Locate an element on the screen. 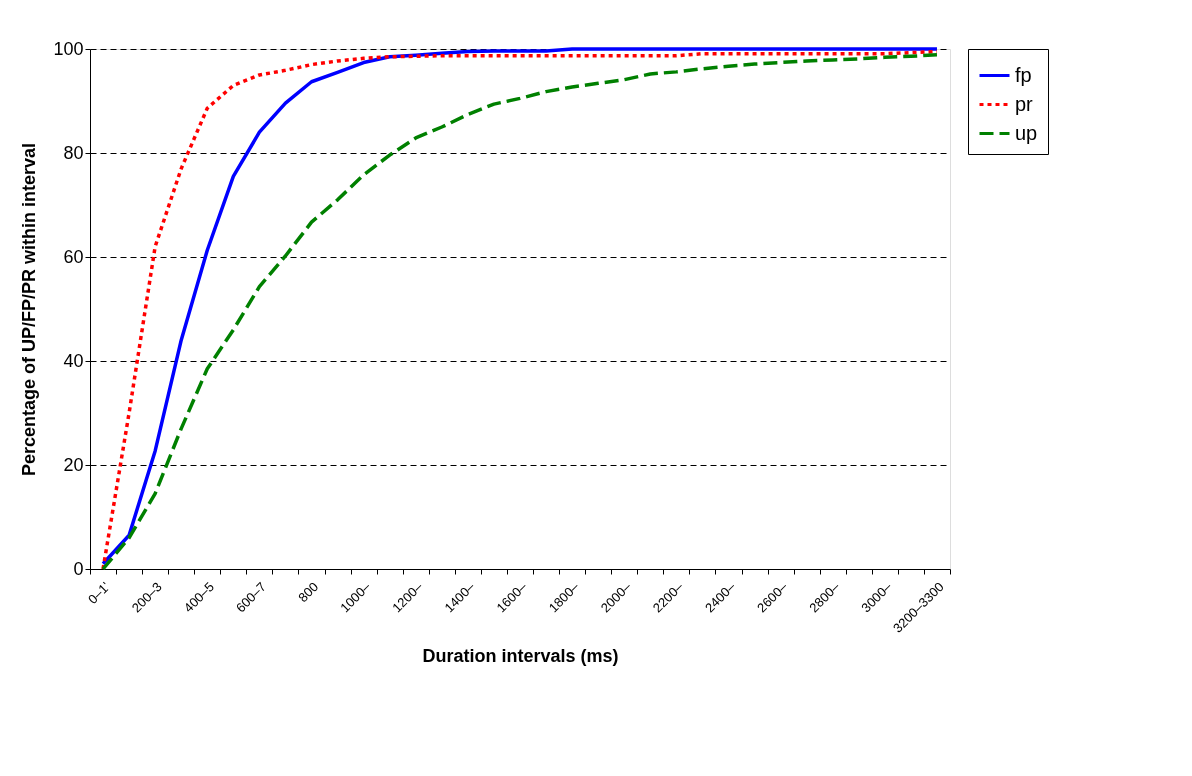 The image size is (1192, 776). y-tick-label: 60 is located at coordinates (73, 256).